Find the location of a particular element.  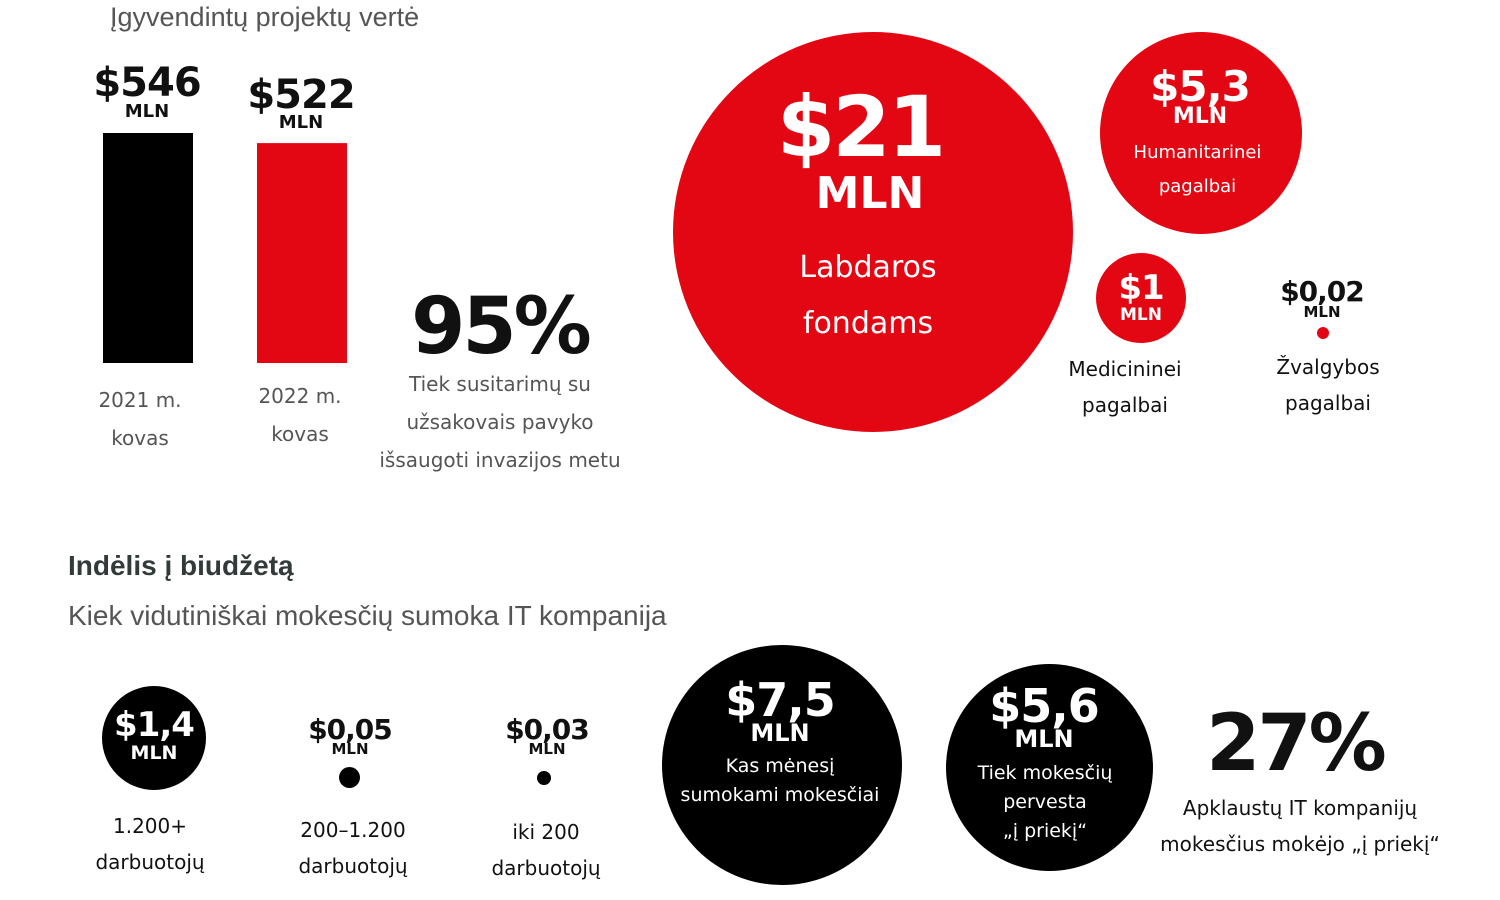

company-caption-small: iki 200 darbuotojų is located at coordinates (546, 850).